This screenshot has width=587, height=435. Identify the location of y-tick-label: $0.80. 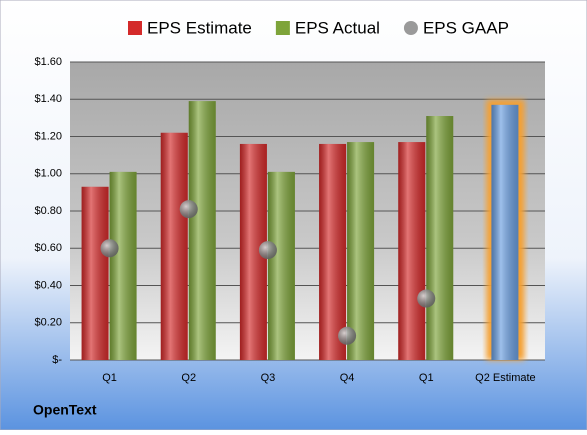
(48, 211).